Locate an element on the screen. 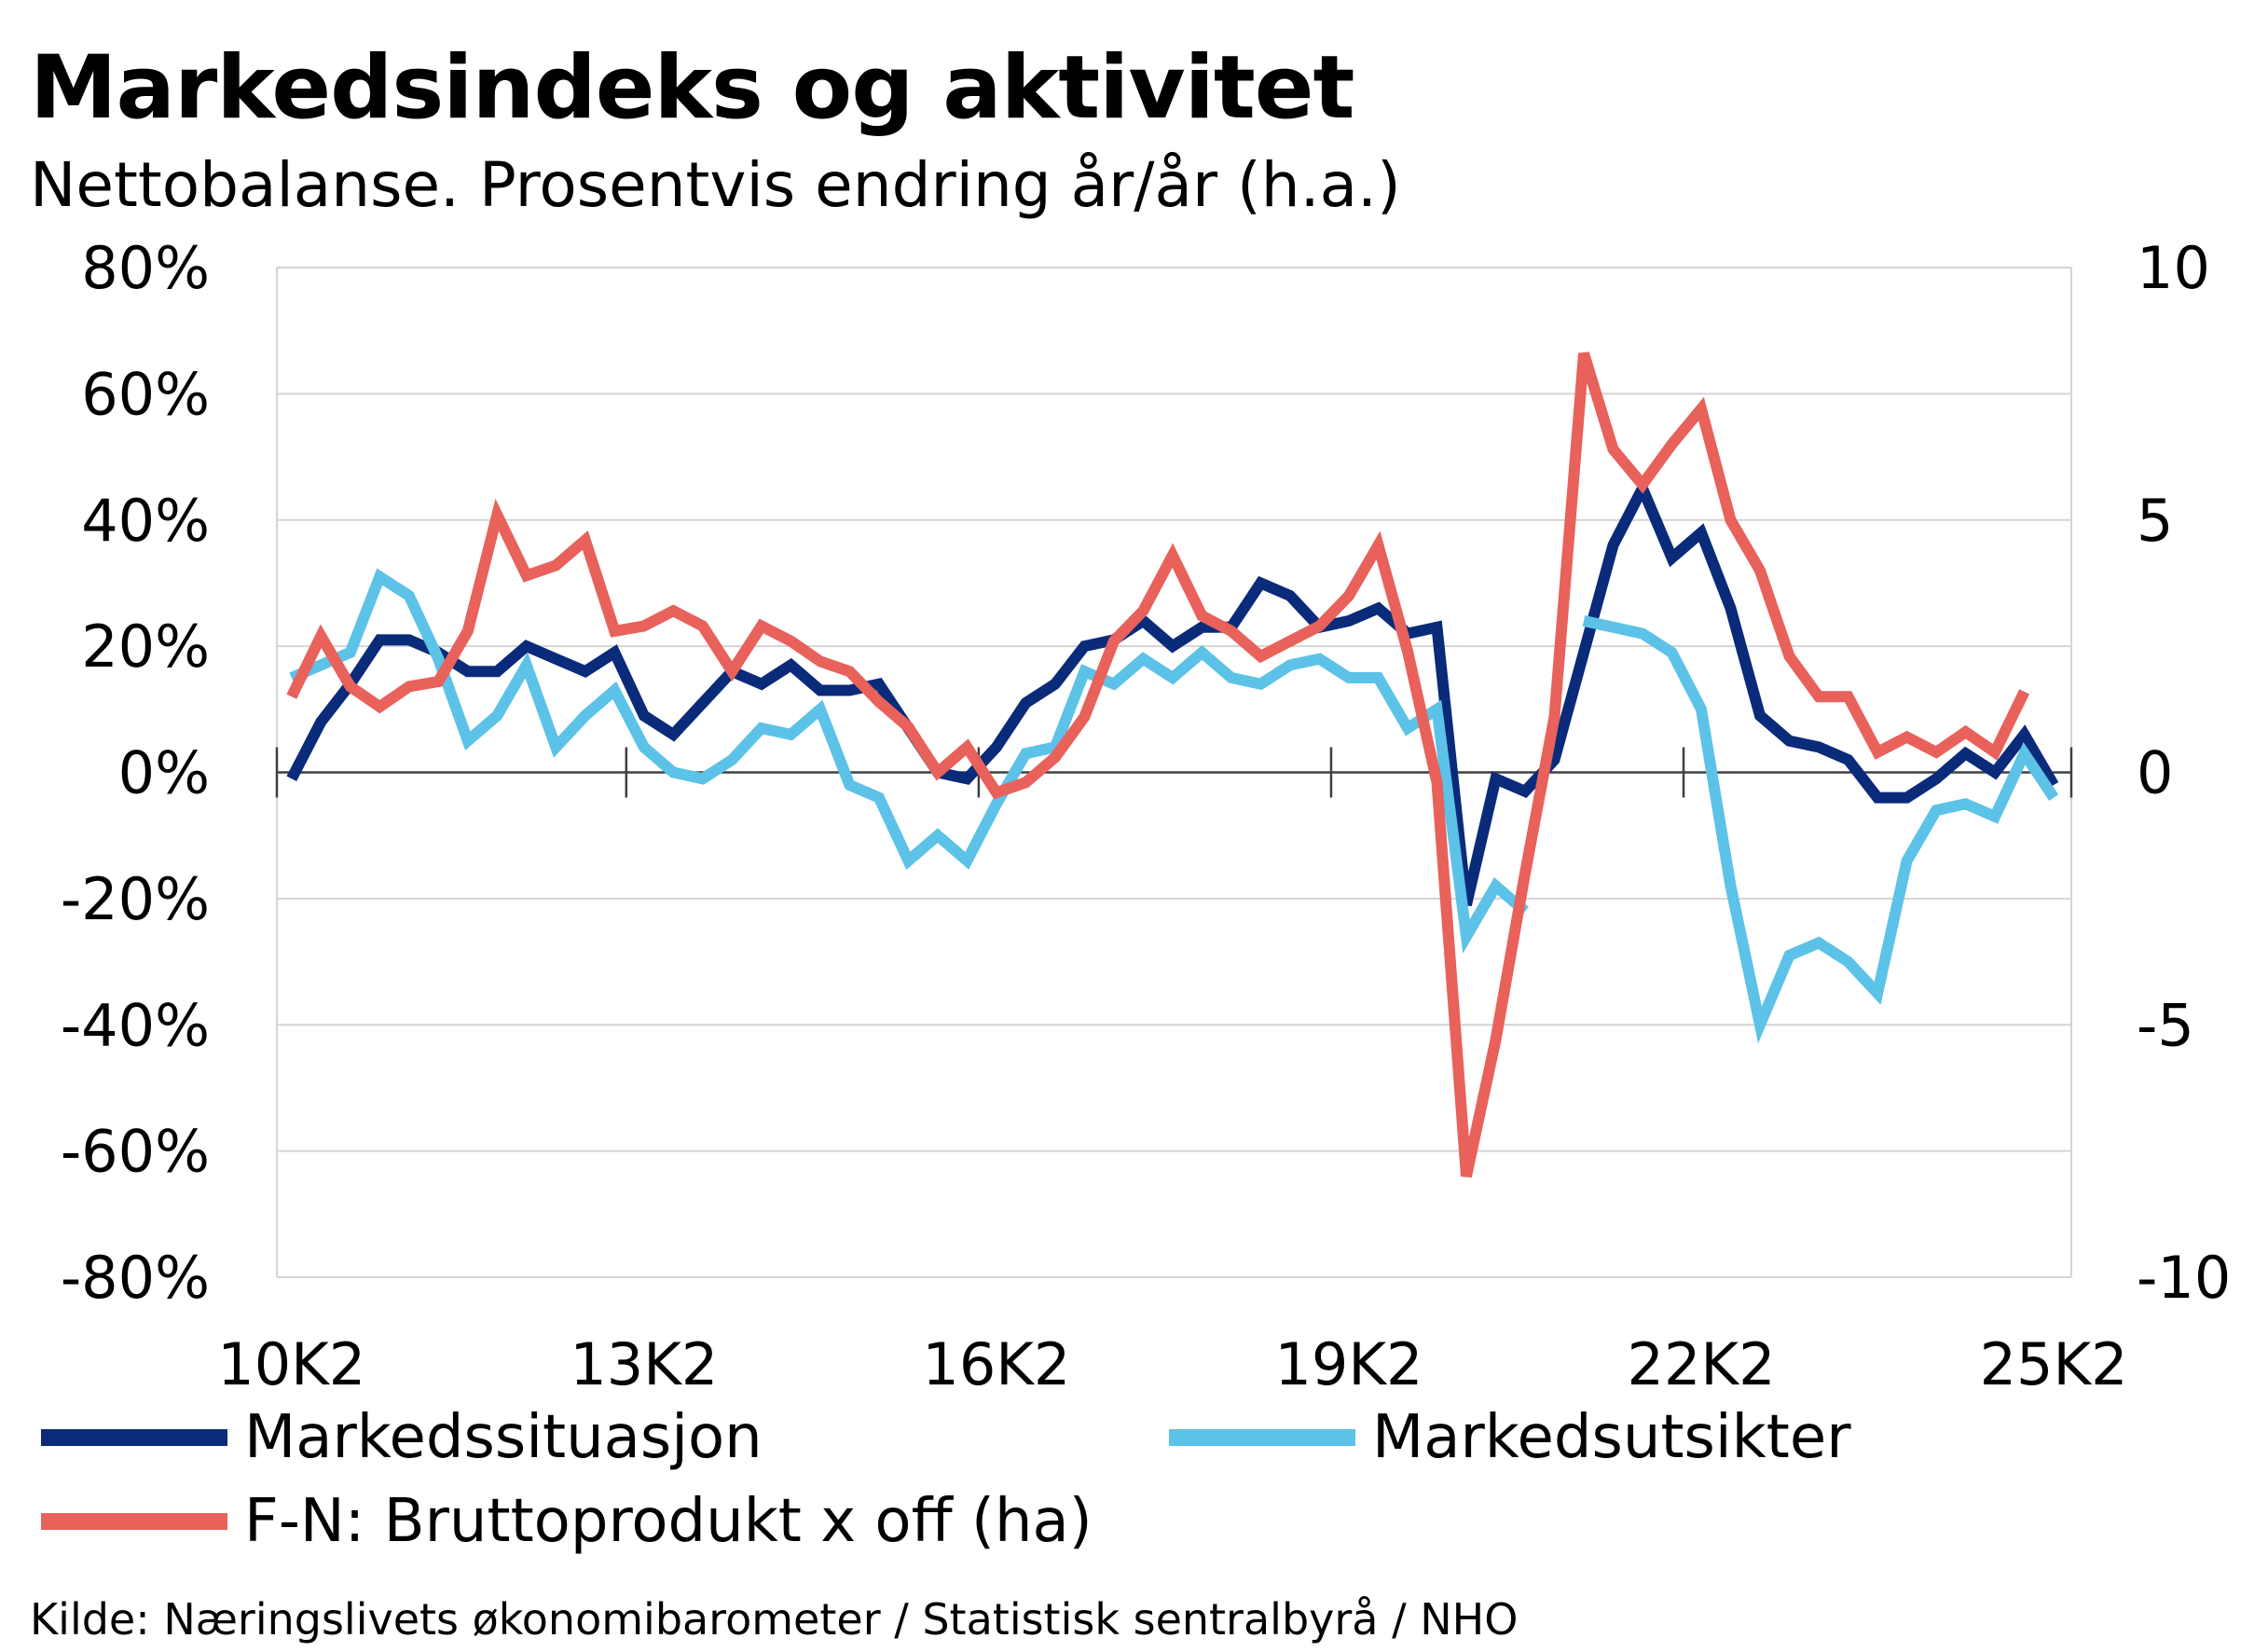 The image size is (2268, 1652). chart-title: Markedsindeks og aktivitet is located at coordinates (692, 88).